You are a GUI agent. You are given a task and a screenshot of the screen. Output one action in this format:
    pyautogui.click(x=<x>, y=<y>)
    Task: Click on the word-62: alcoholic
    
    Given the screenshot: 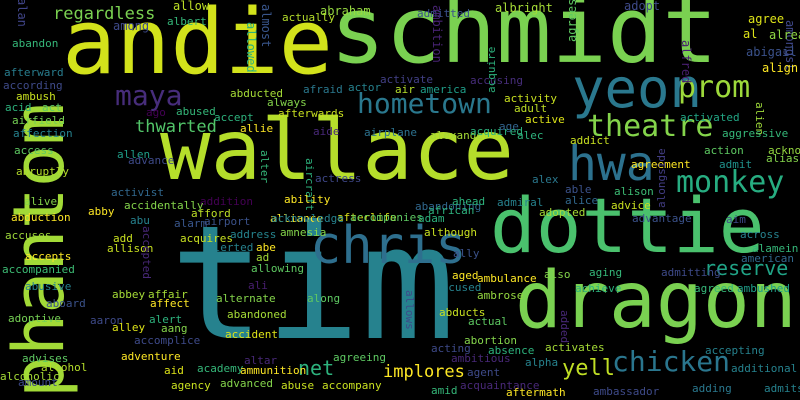 What is the action you would take?
    pyautogui.click(x=30, y=376)
    